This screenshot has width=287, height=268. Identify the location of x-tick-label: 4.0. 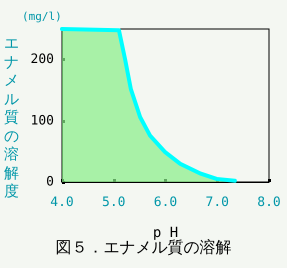
(62, 202).